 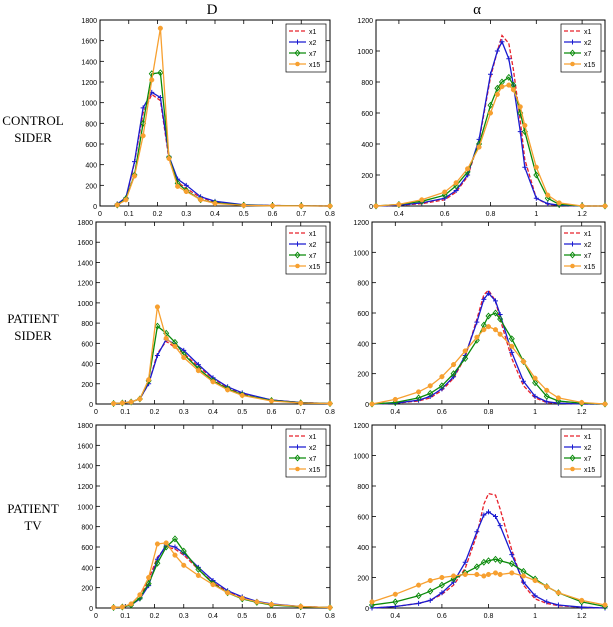 What do you see at coordinates (297, 42) in the screenshot?
I see `legend-marker-x2` at bounding box center [297, 42].